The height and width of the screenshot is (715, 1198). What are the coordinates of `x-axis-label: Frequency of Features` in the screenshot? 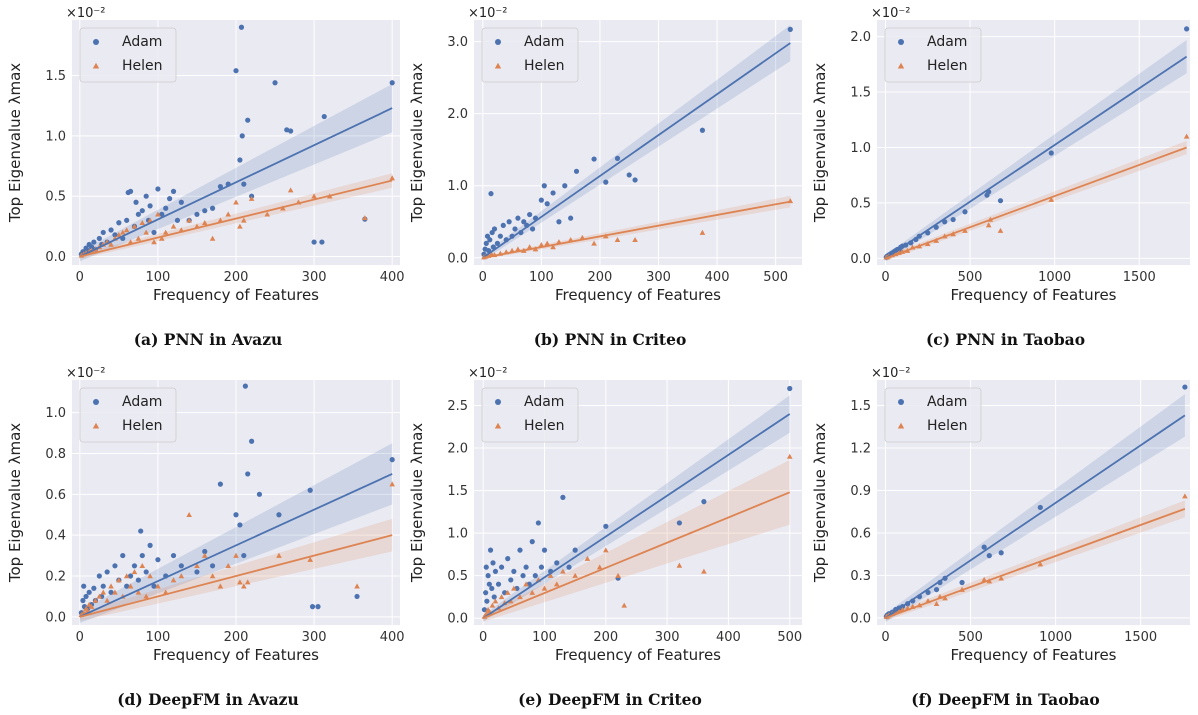 It's located at (1034, 655).